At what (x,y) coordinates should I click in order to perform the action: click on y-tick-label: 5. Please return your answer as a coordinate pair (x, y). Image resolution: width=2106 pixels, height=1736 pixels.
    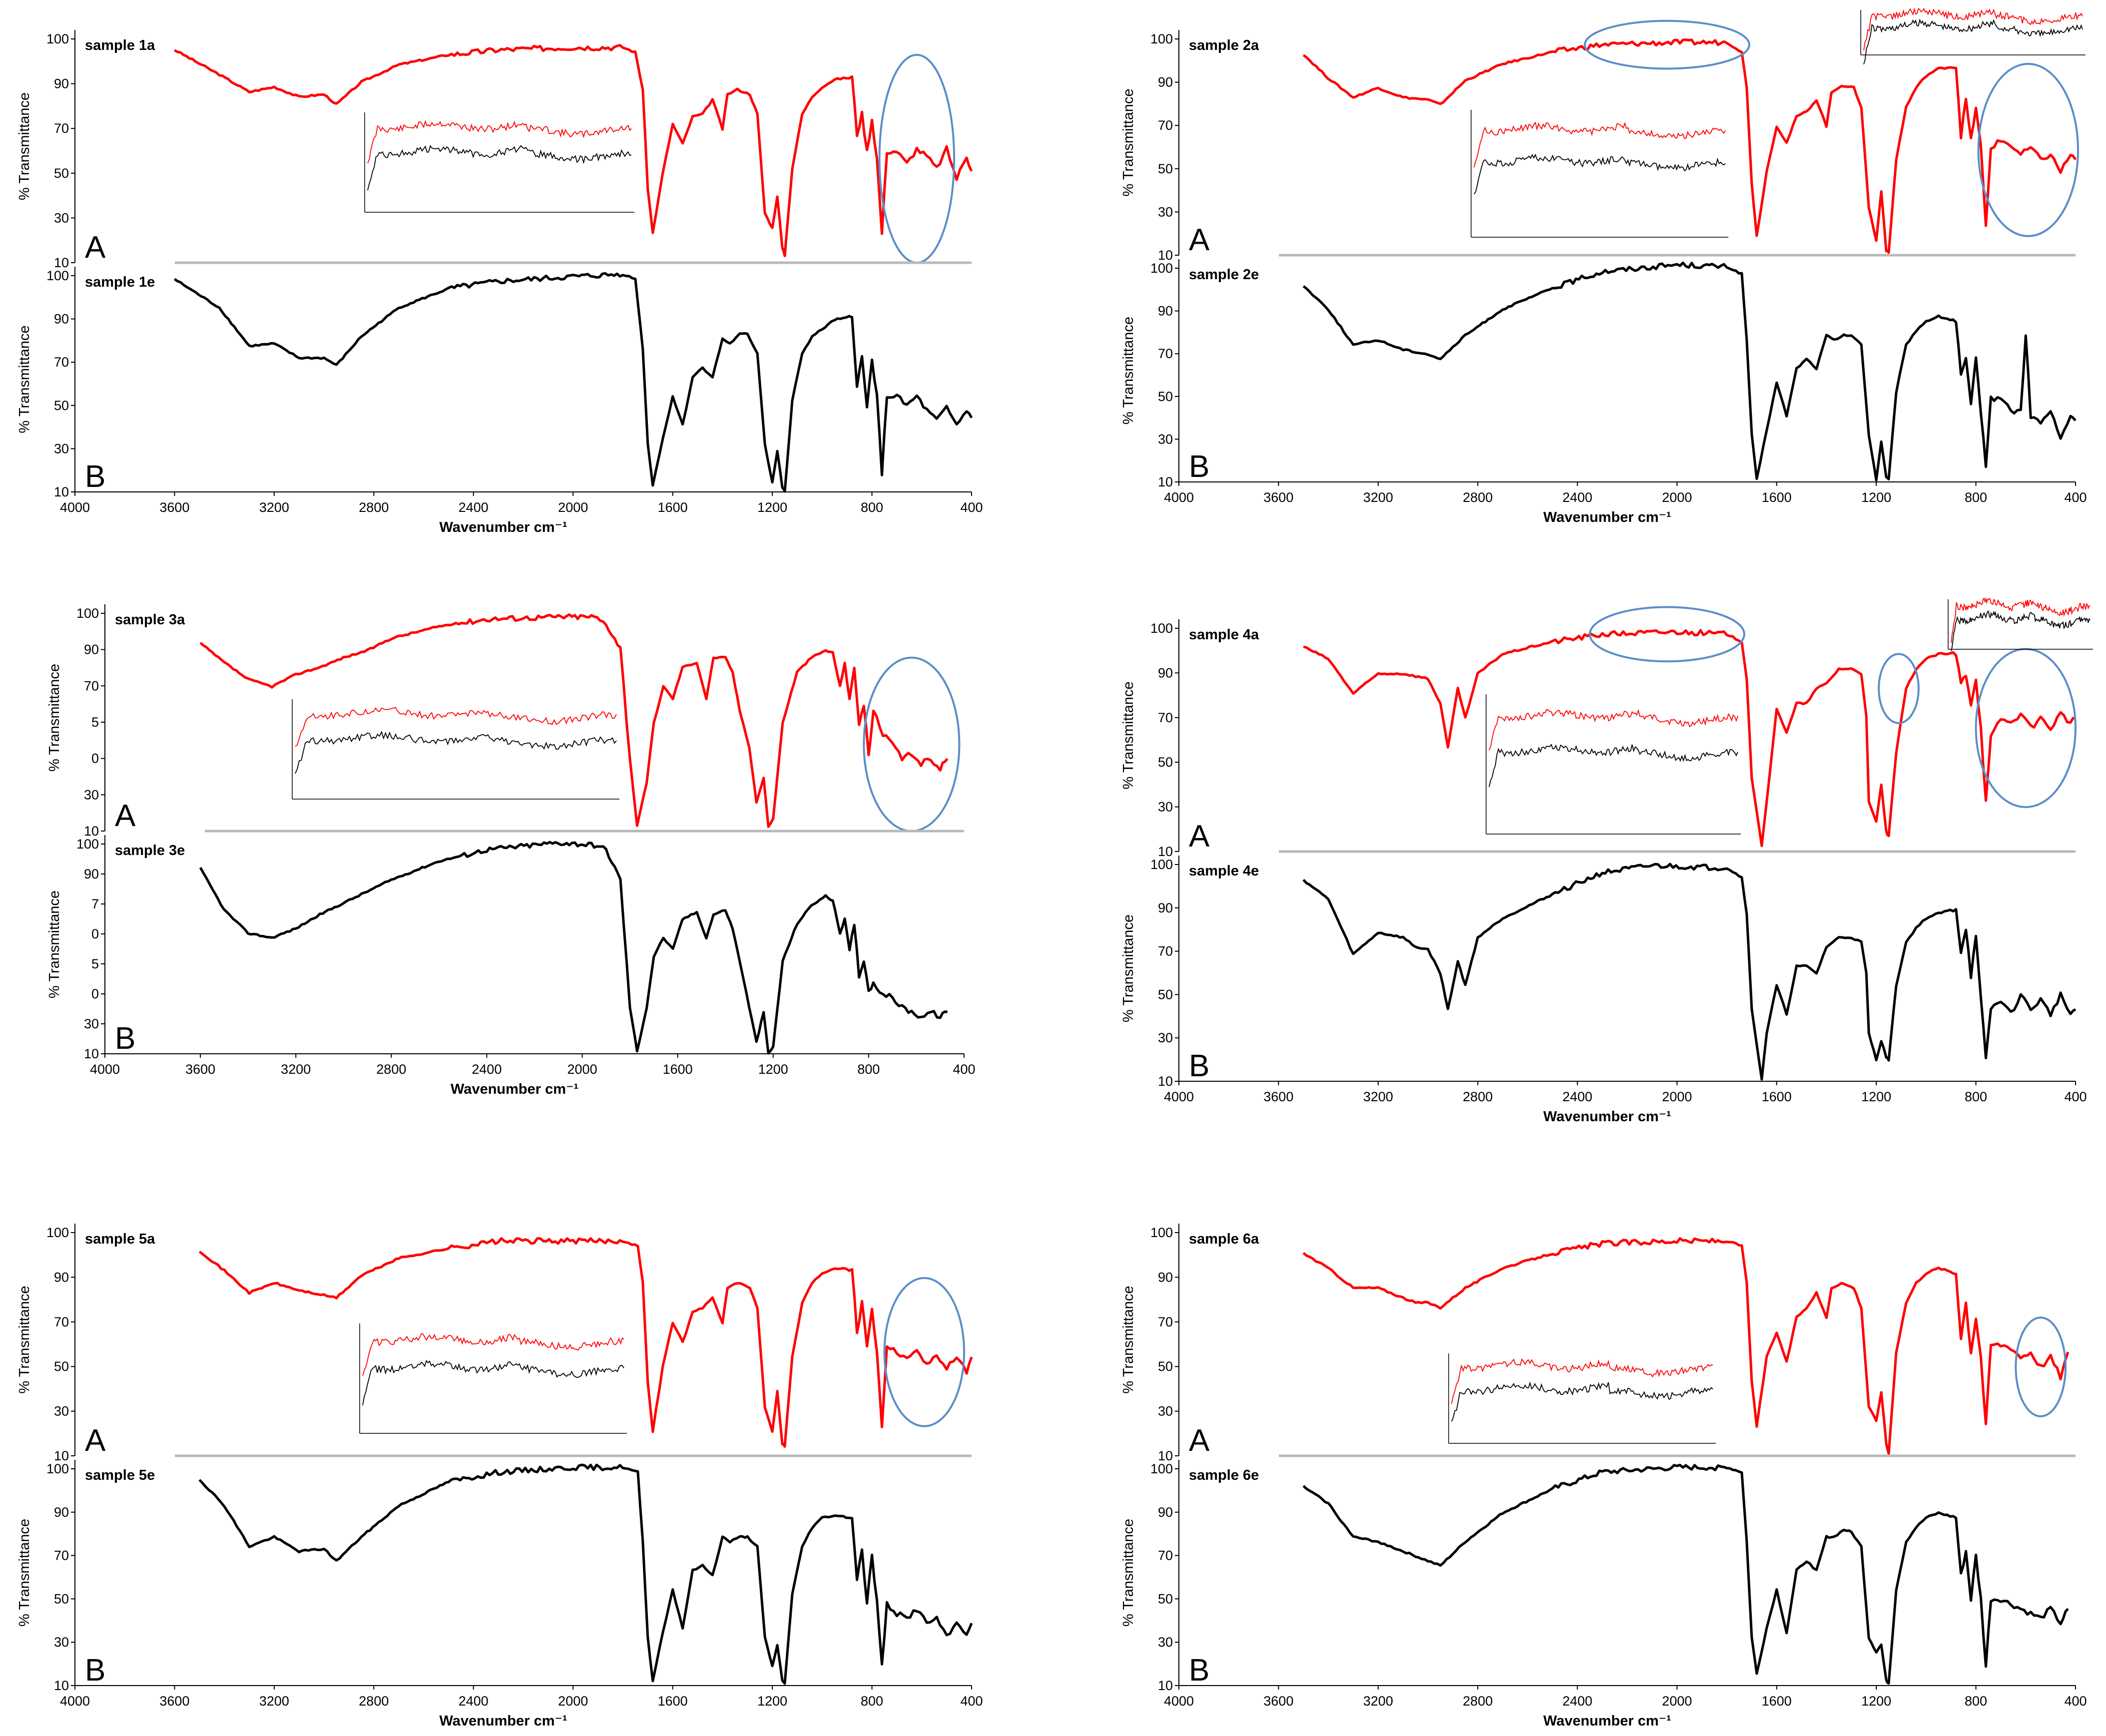
    Looking at the image, I should click on (95, 963).